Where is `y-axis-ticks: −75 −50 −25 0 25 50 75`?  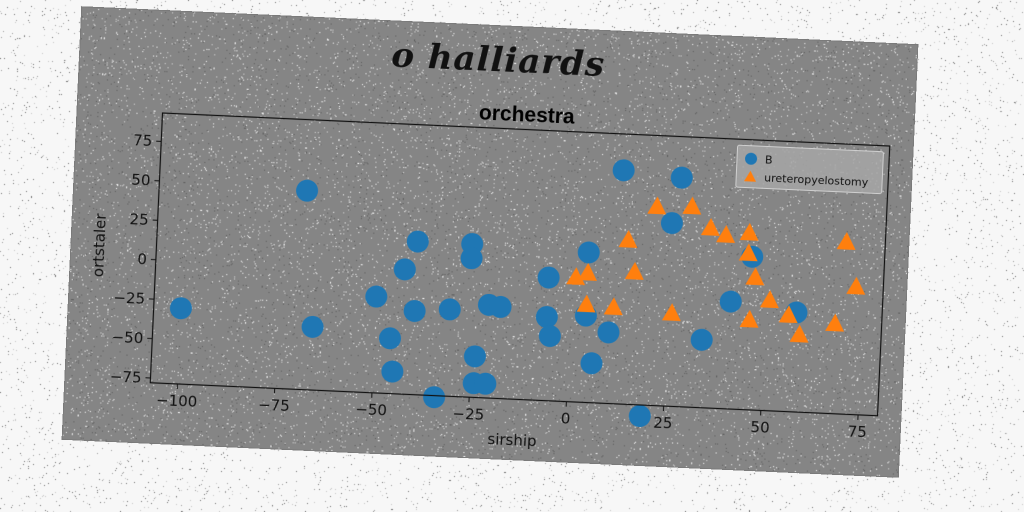
y-axis-ticks: −75 −50 −25 0 25 50 75 is located at coordinates (135, 259).